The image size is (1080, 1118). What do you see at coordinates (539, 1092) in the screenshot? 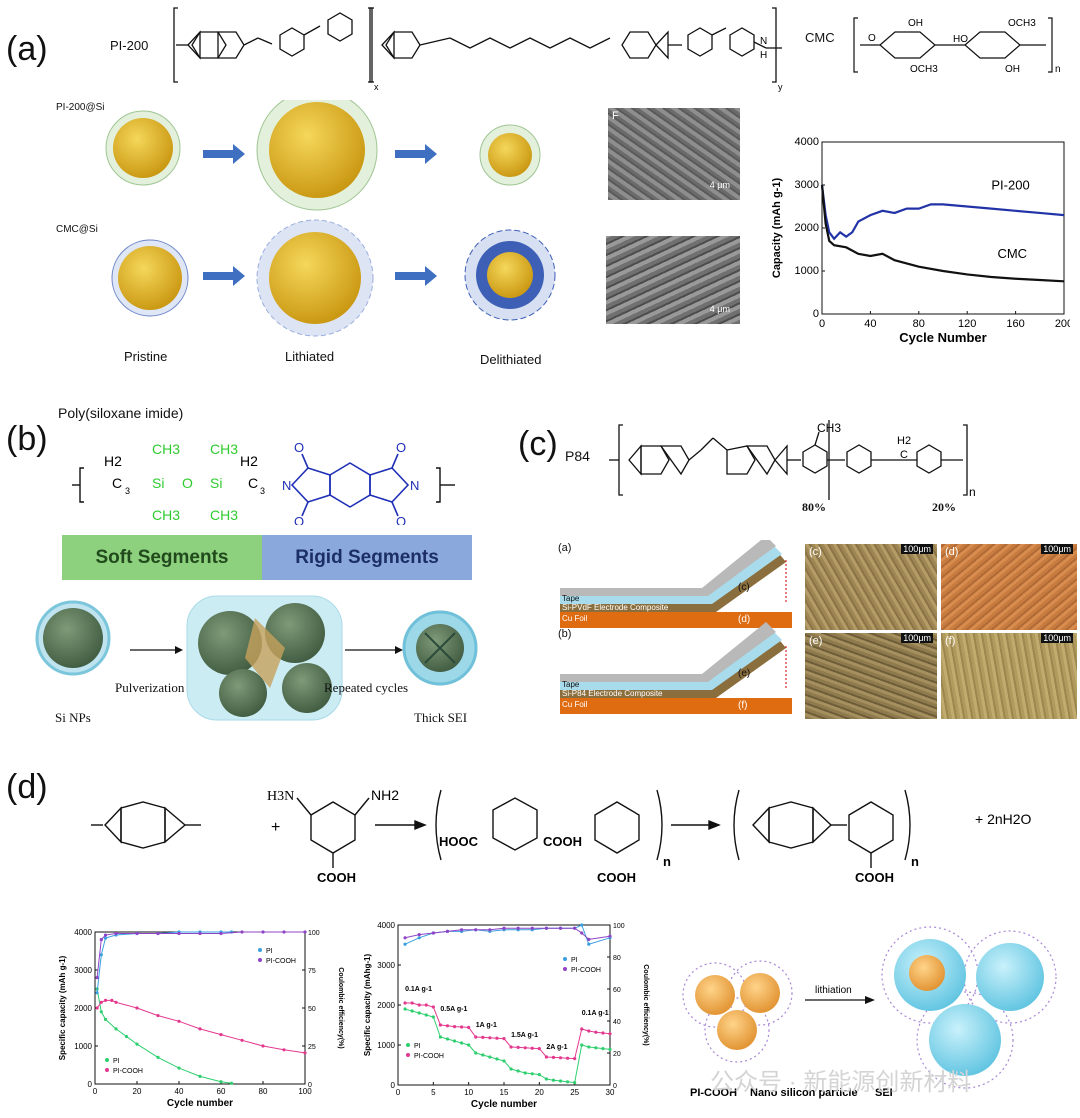
I see `x-tick-label: 20` at bounding box center [539, 1092].